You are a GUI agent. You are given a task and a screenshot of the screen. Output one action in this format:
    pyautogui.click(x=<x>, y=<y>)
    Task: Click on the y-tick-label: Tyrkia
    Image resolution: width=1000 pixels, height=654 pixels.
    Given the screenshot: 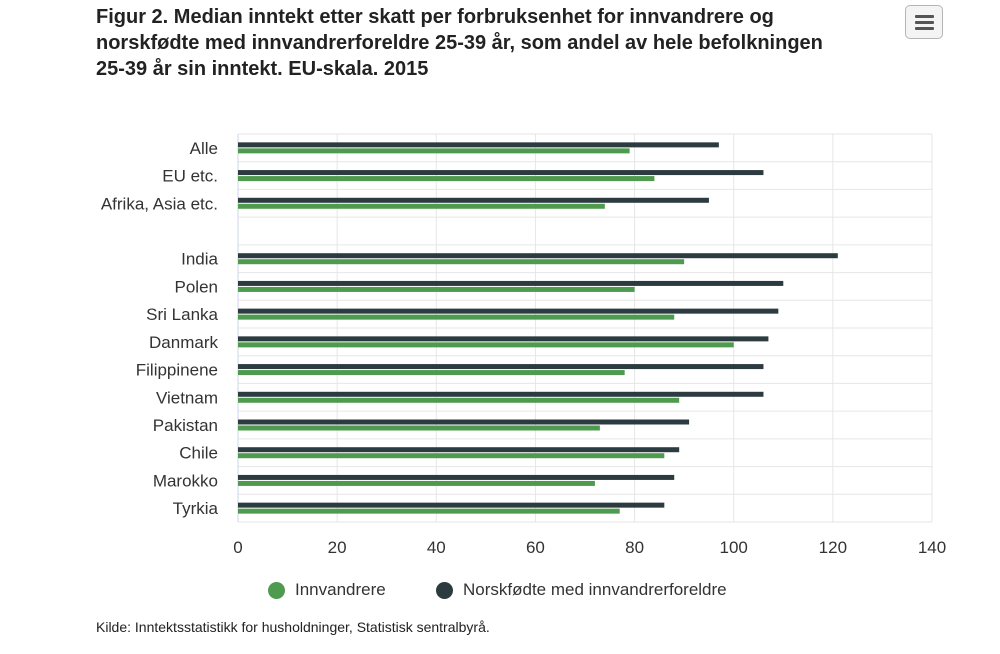 What is the action you would take?
    pyautogui.click(x=196, y=508)
    